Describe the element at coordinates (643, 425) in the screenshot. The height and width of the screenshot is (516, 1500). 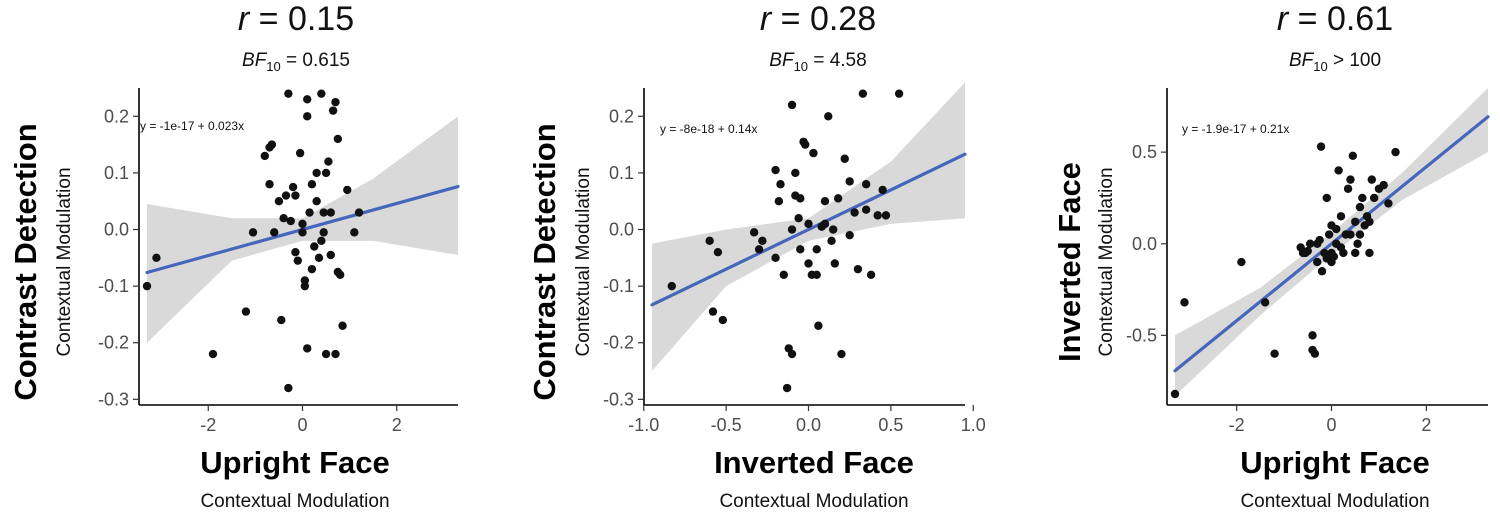
I see `x-tick-label: -1.0` at that location.